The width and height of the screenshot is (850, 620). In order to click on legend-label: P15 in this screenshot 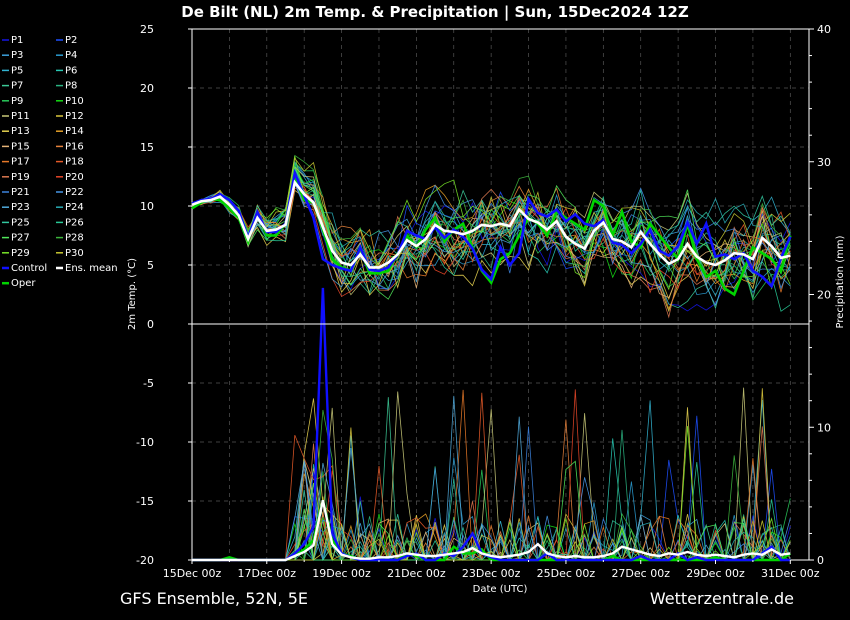, I will do `click(20, 146)`.